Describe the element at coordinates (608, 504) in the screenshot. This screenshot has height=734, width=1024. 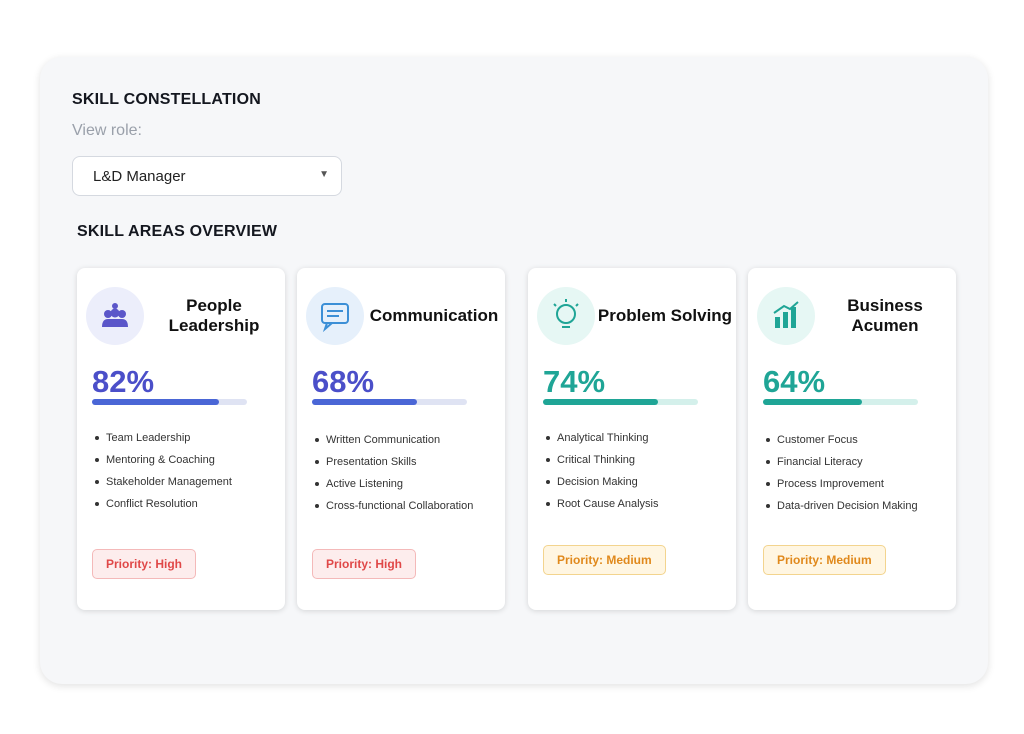
I see `skill-item: Root Cause Analysis` at that location.